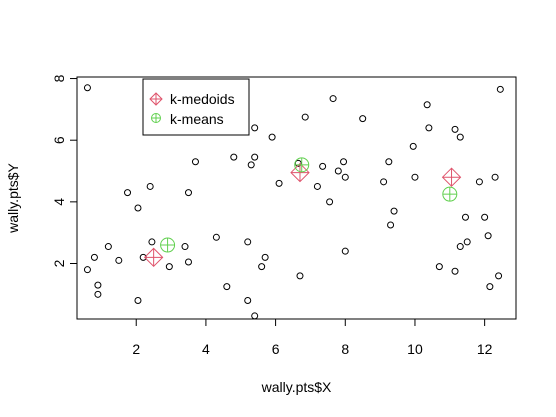 This screenshot has width=556, height=417. Describe the element at coordinates (59, 140) in the screenshot. I see `y-tick-label: 6` at that location.